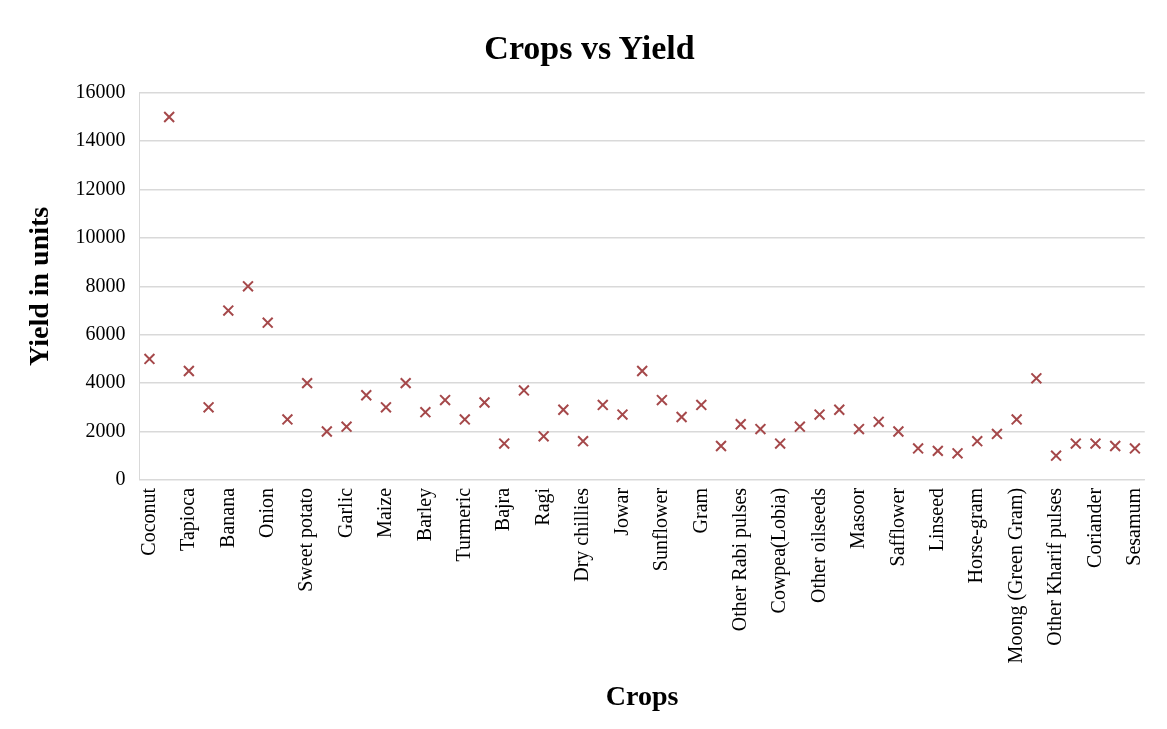 This screenshot has height=729, width=1167. Describe the element at coordinates (857, 518) in the screenshot. I see `x-tick-label: Masoor` at that location.